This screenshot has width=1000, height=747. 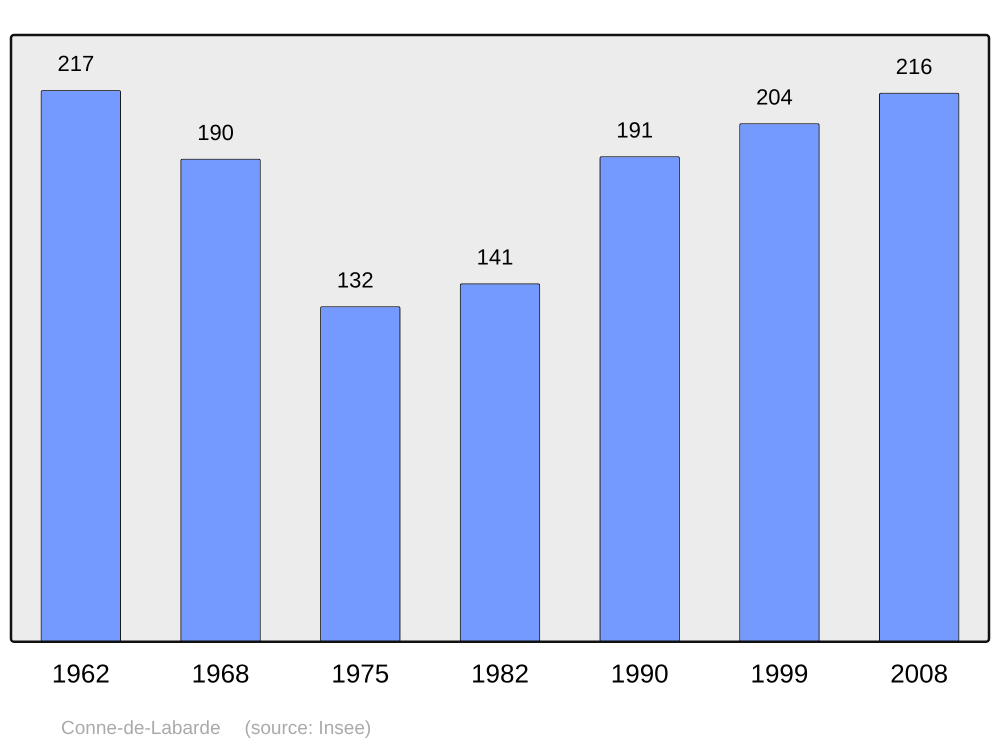 I want to click on text: Conne-de-Labarde, so click(x=141, y=728).